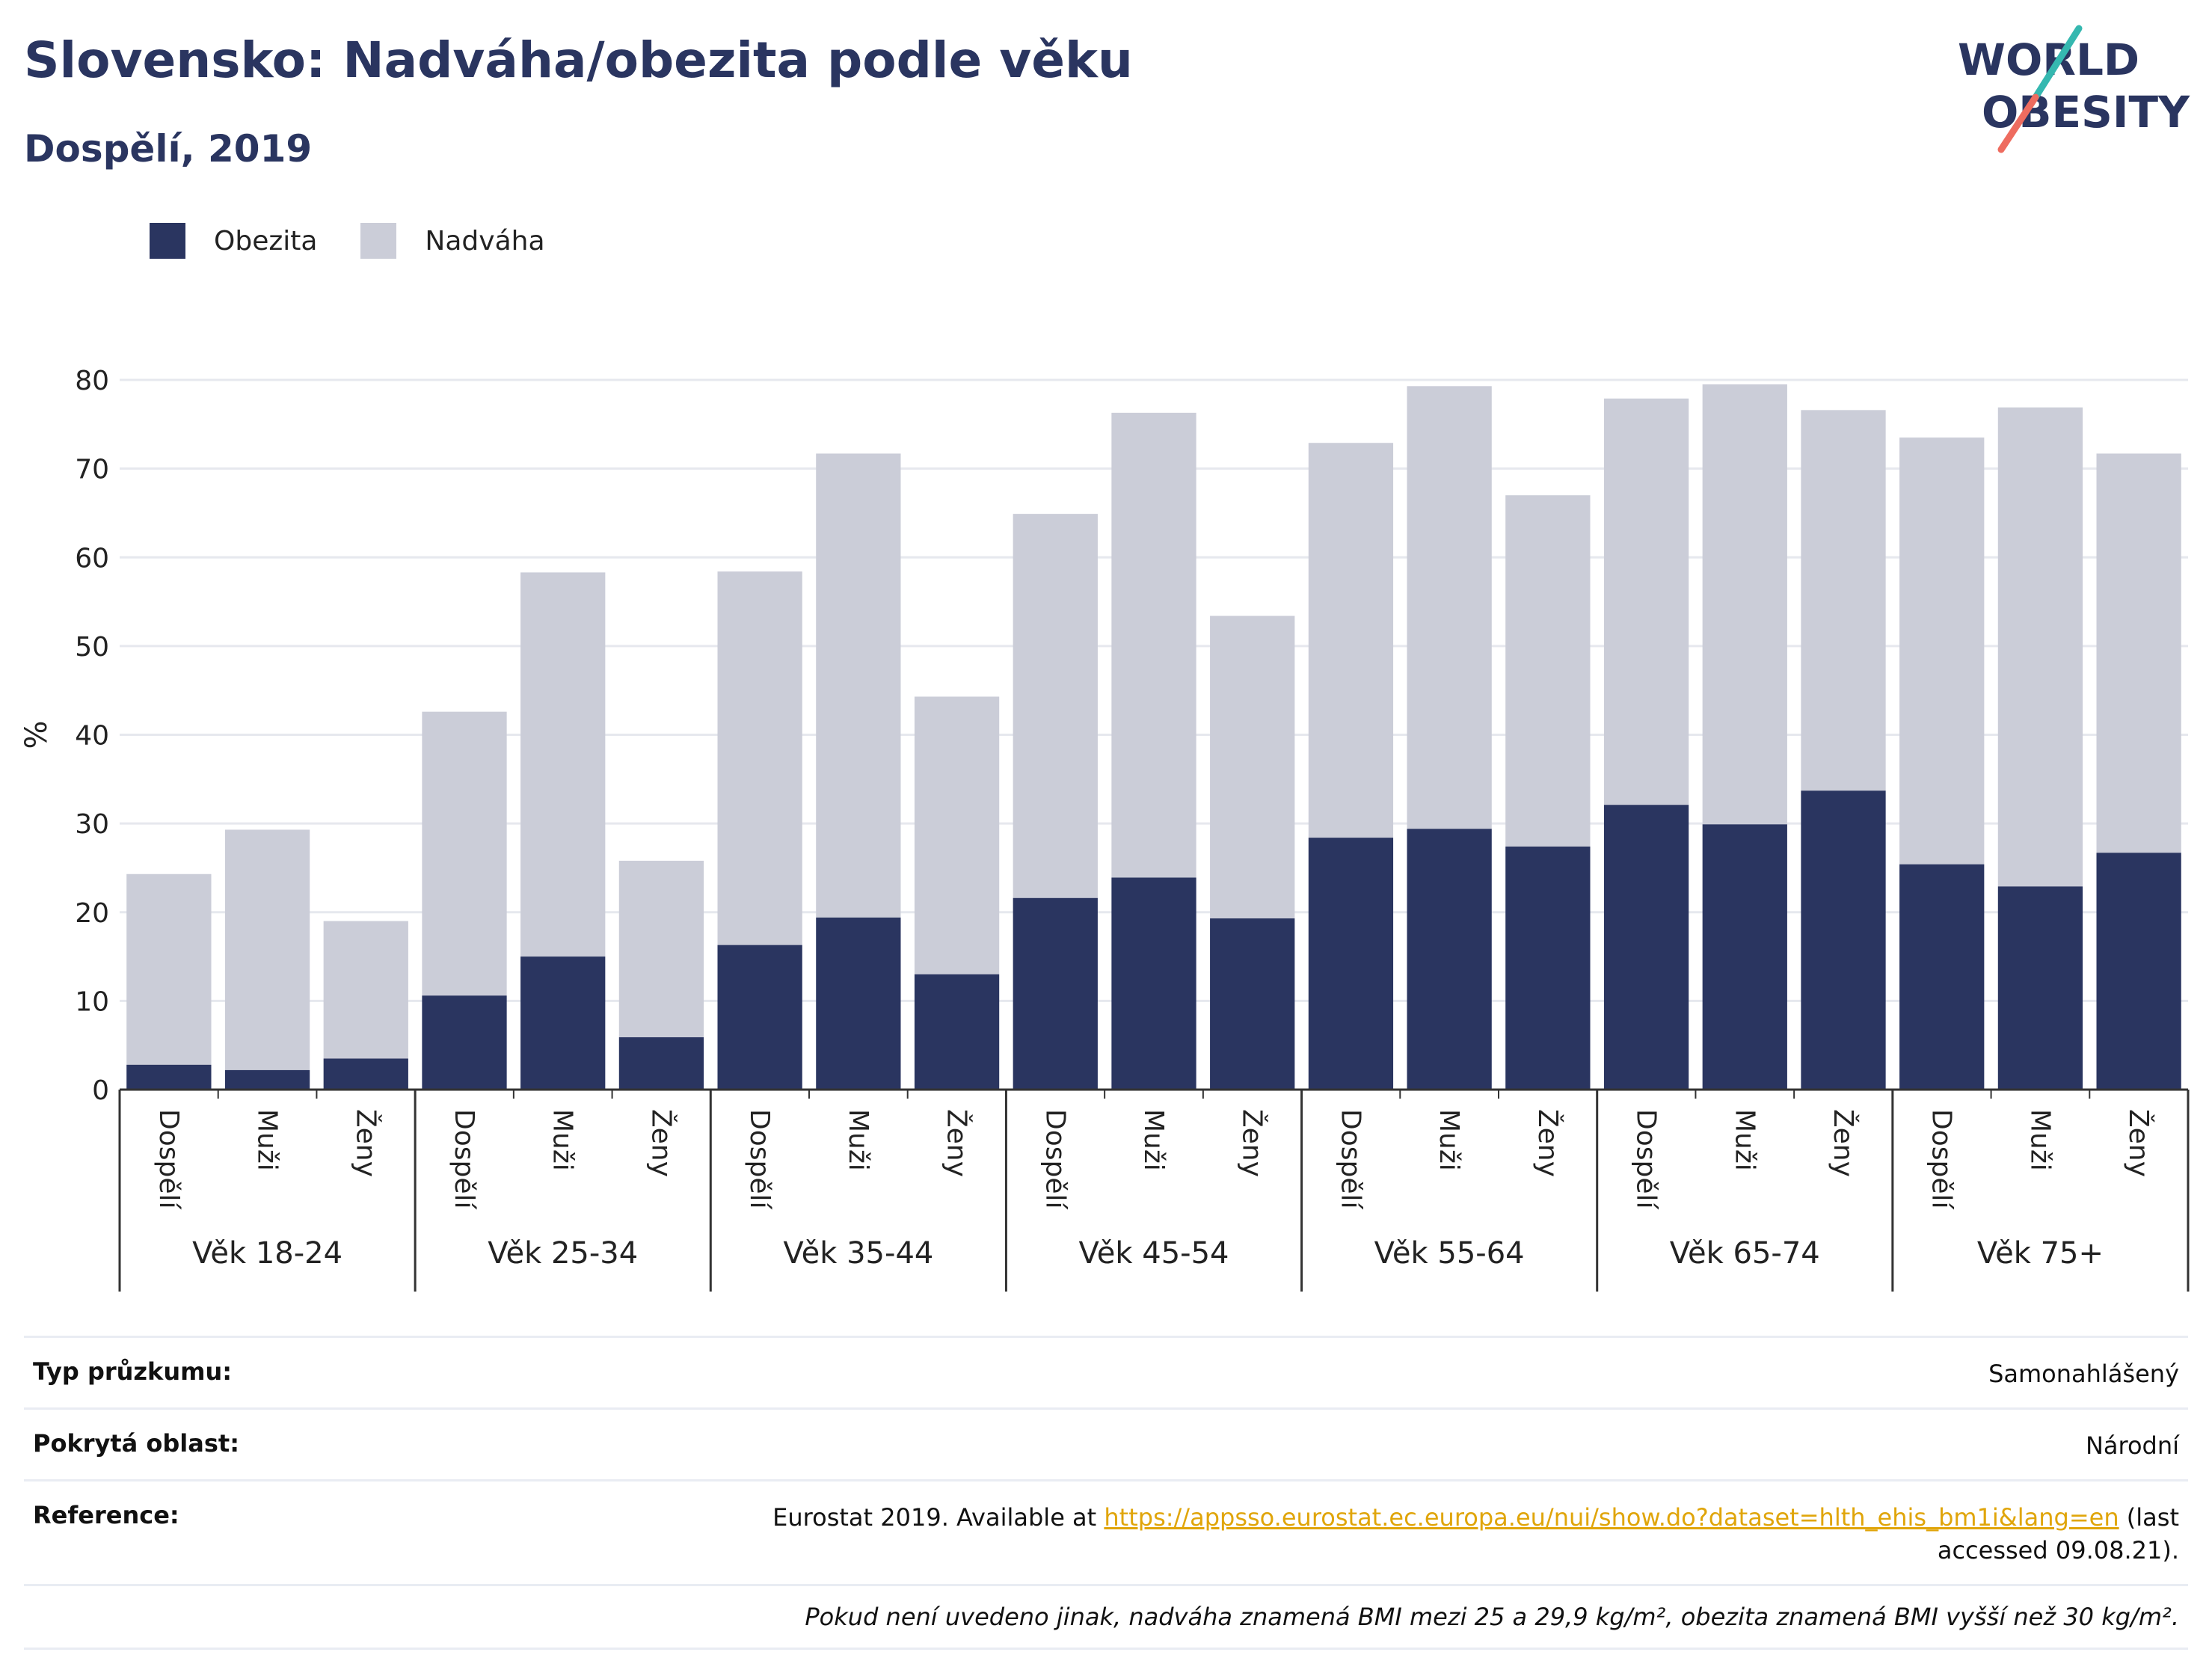 Image resolution: width=2212 pixels, height=1655 pixels. What do you see at coordinates (1154, 1253) in the screenshot?
I see `group-label: Věk 45-54` at bounding box center [1154, 1253].